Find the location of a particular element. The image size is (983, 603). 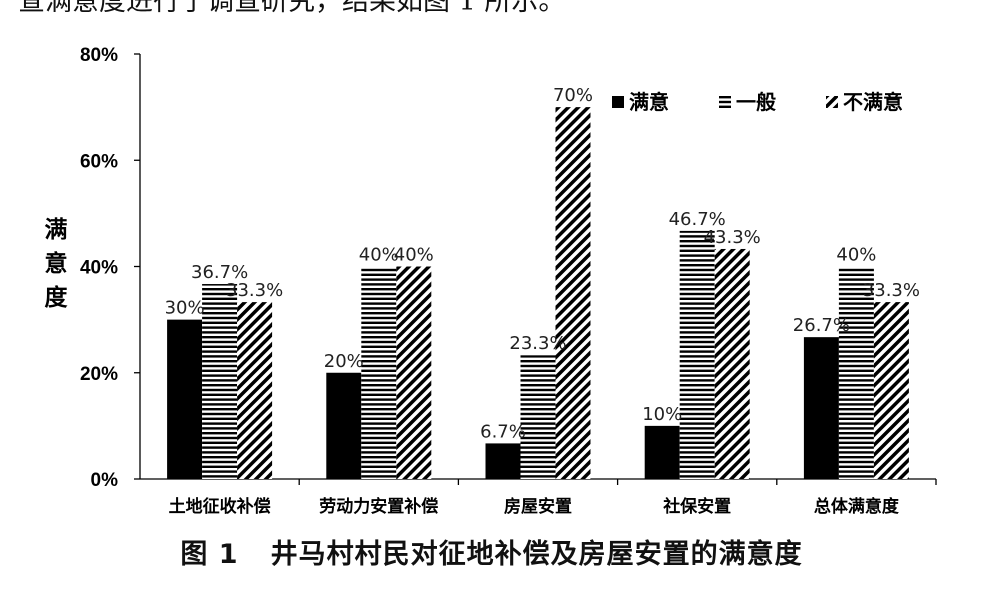

y-tick-label: 20% is located at coordinates (99, 374).